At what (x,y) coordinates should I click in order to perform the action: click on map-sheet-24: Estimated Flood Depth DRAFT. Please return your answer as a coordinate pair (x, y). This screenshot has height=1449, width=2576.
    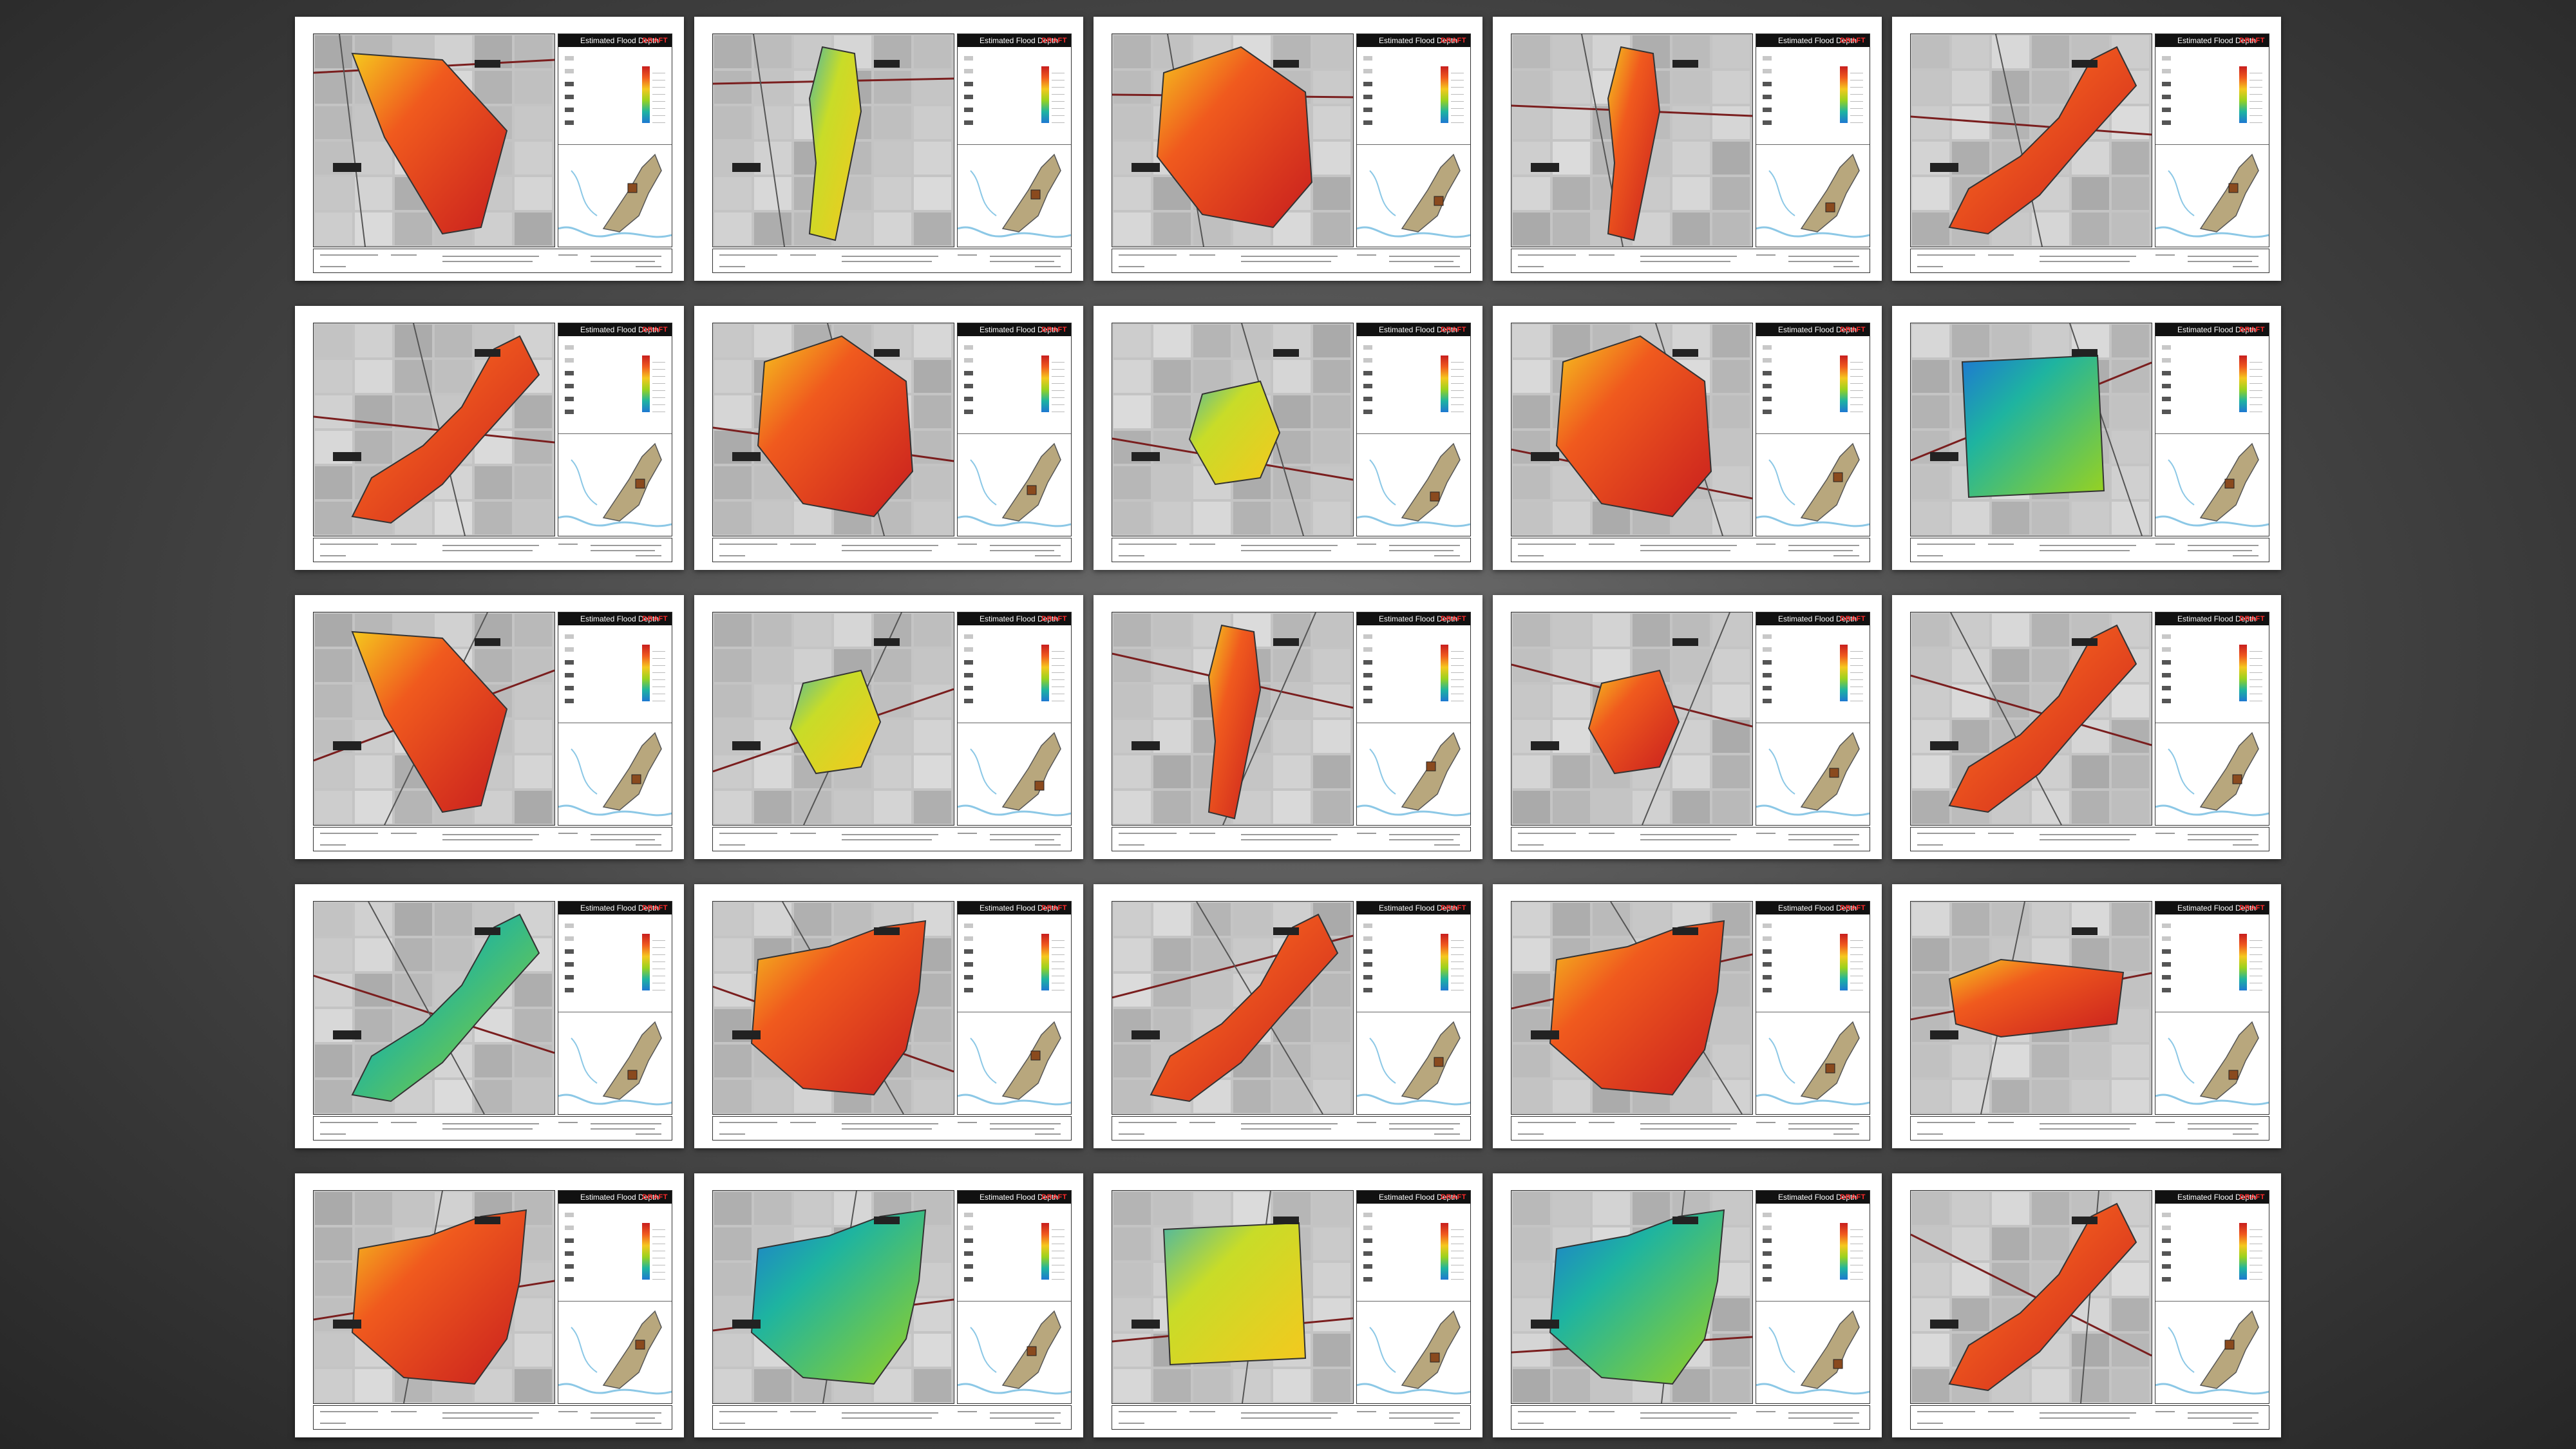
    Looking at the image, I should click on (1688, 1305).